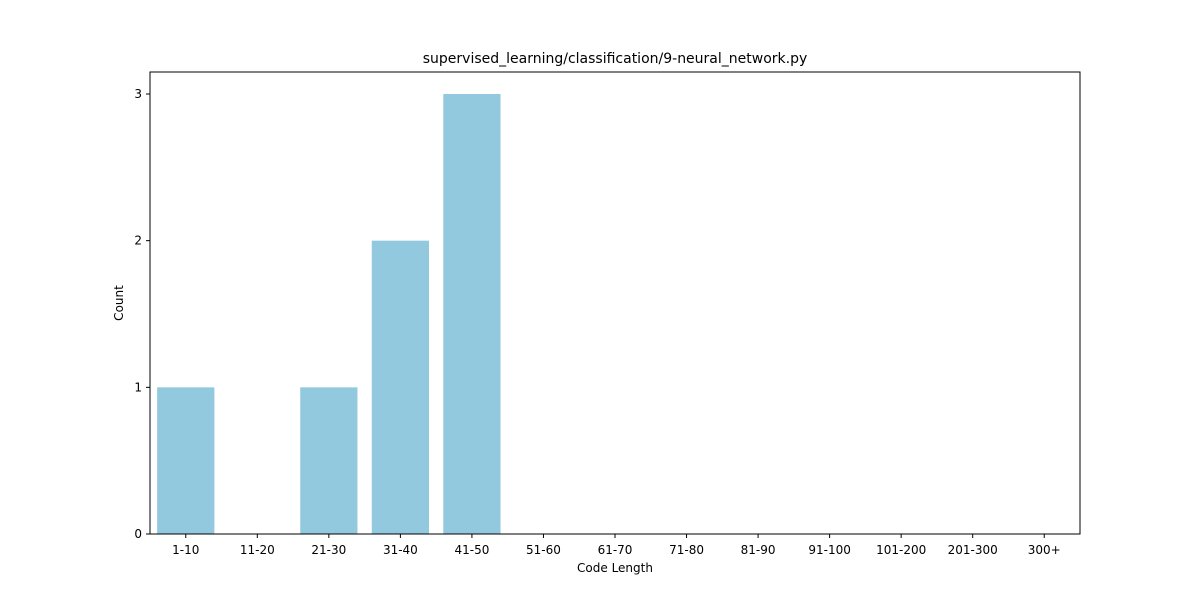 This screenshot has width=1200, height=600. I want to click on x-tick-label: 61-70, so click(615, 550).